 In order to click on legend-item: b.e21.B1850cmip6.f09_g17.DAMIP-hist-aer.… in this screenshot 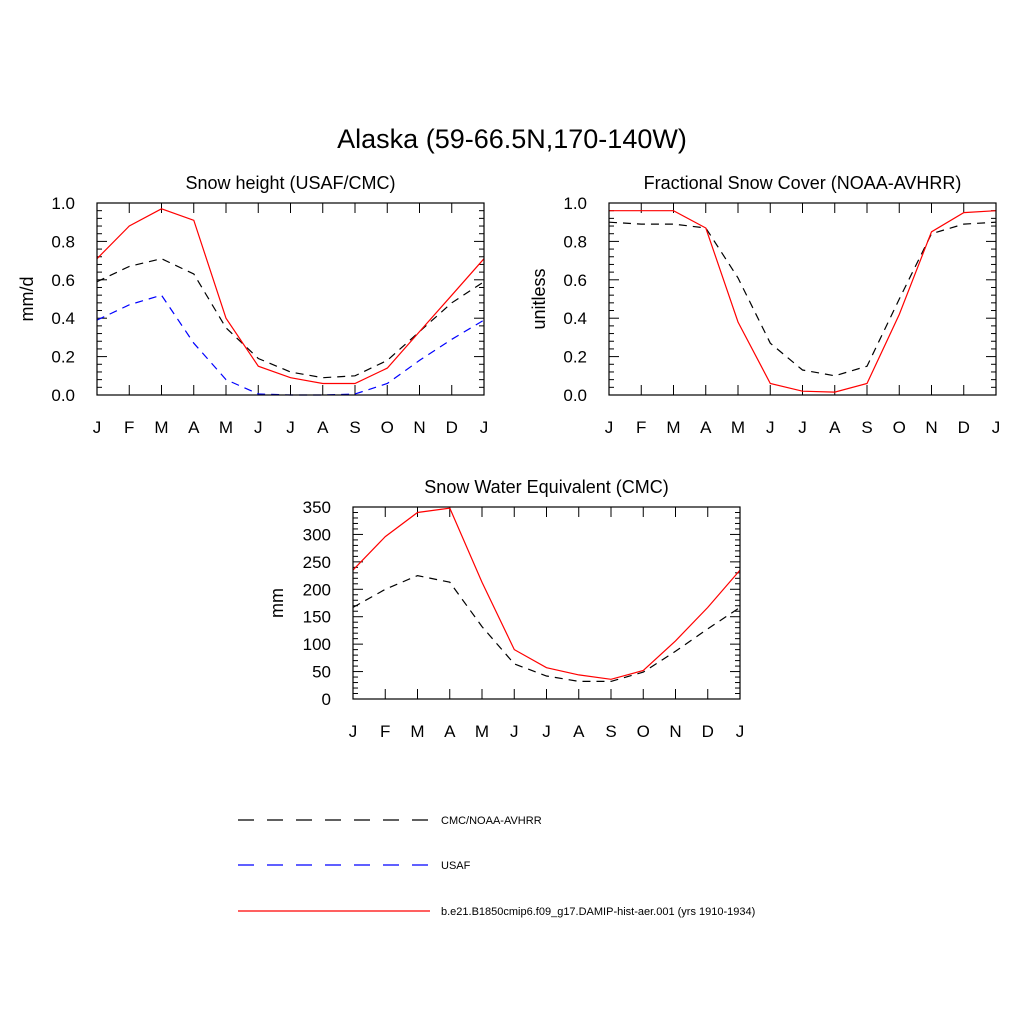, I will do `click(496, 912)`.